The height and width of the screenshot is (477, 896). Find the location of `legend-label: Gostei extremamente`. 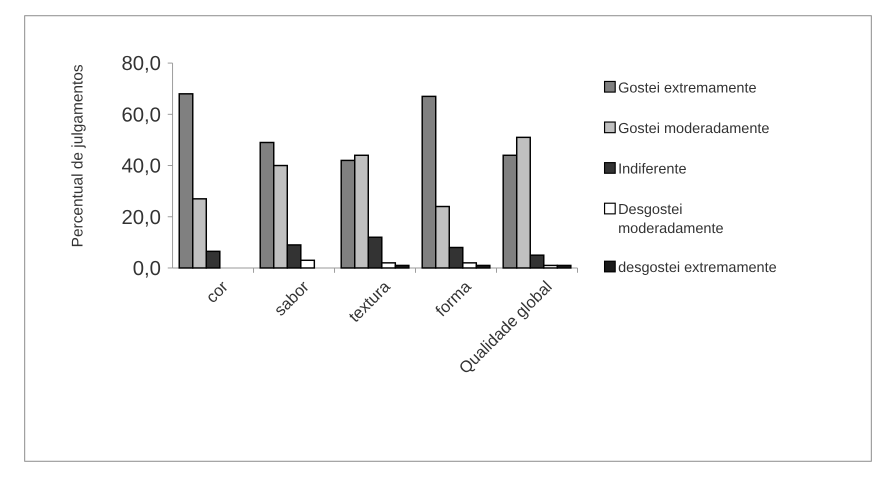

legend-label: Gostei extremamente is located at coordinates (687, 88).